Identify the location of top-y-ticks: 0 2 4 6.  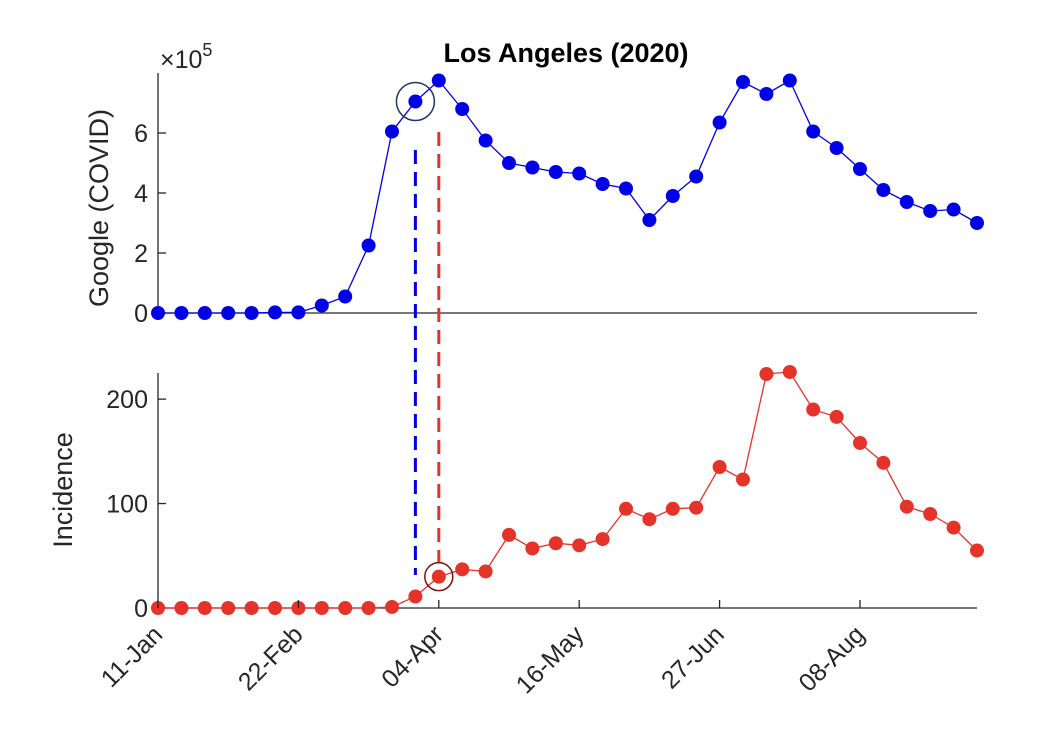
(150, 224).